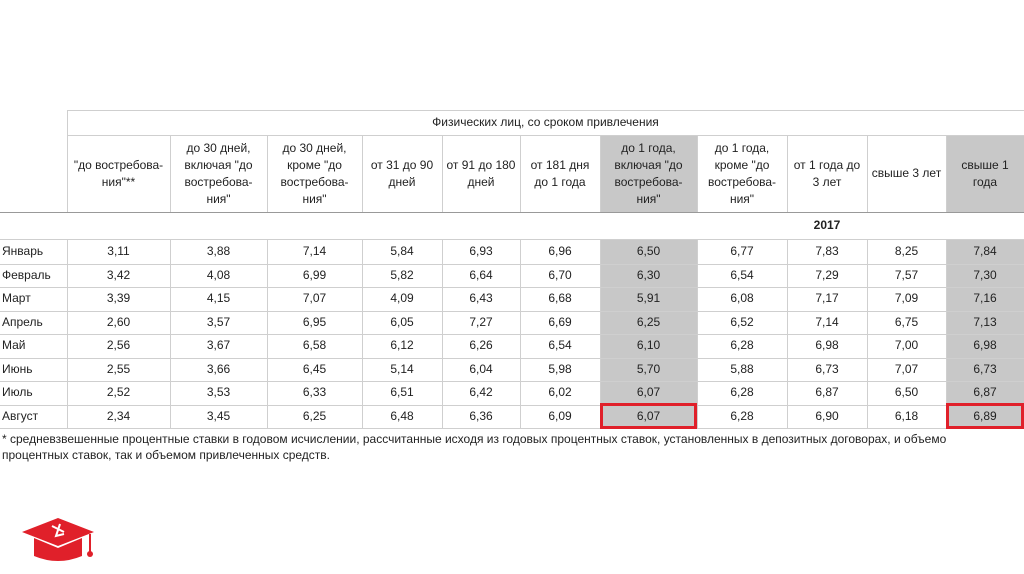 The image size is (1024, 574). I want to click on cell-value: 5,82, so click(402, 274).